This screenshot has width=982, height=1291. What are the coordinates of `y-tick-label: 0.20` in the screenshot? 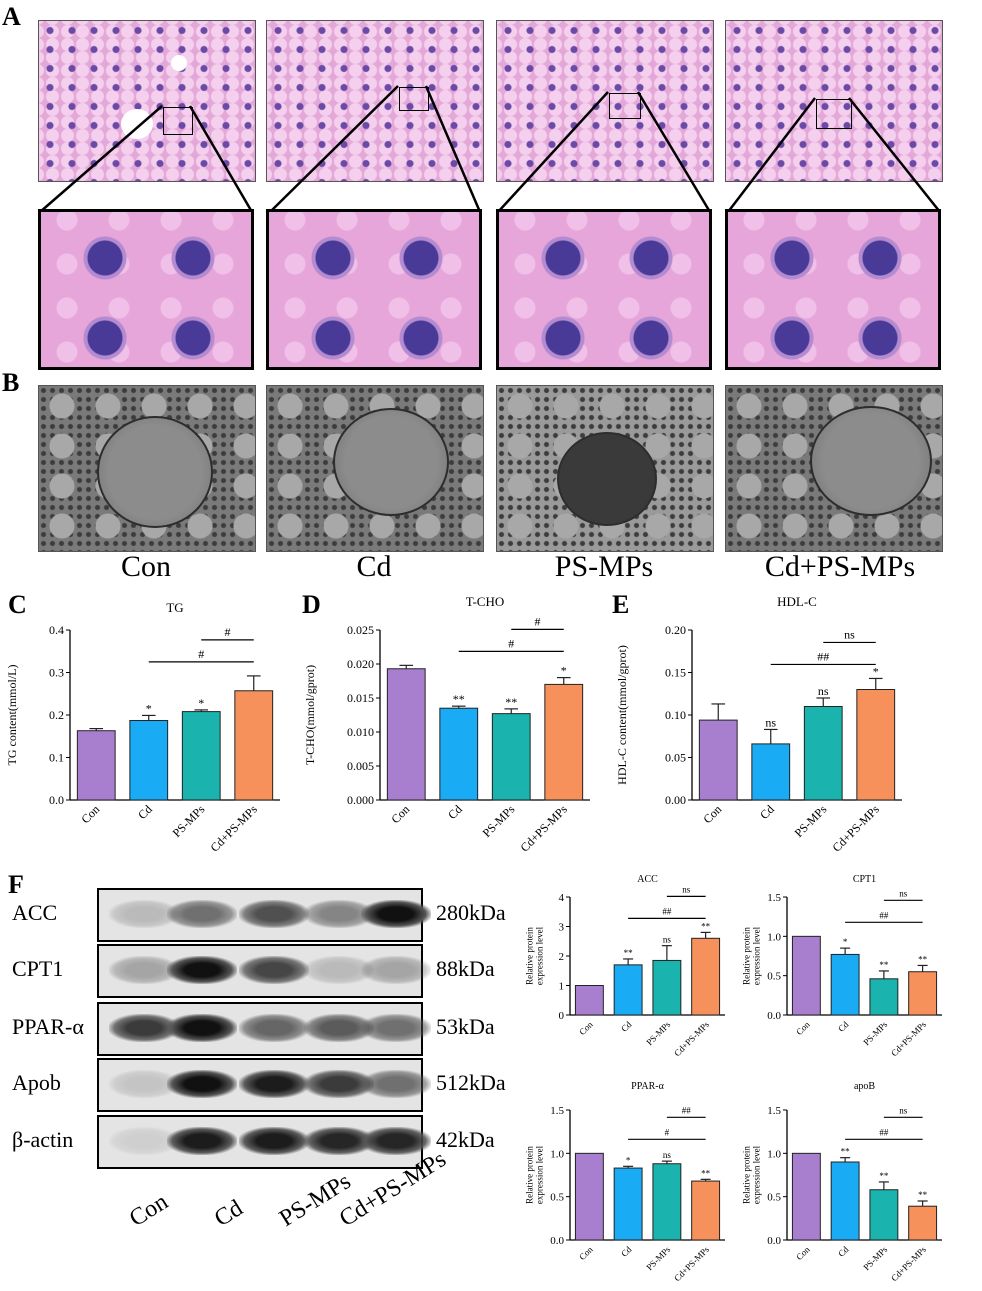 It's located at (675, 630).